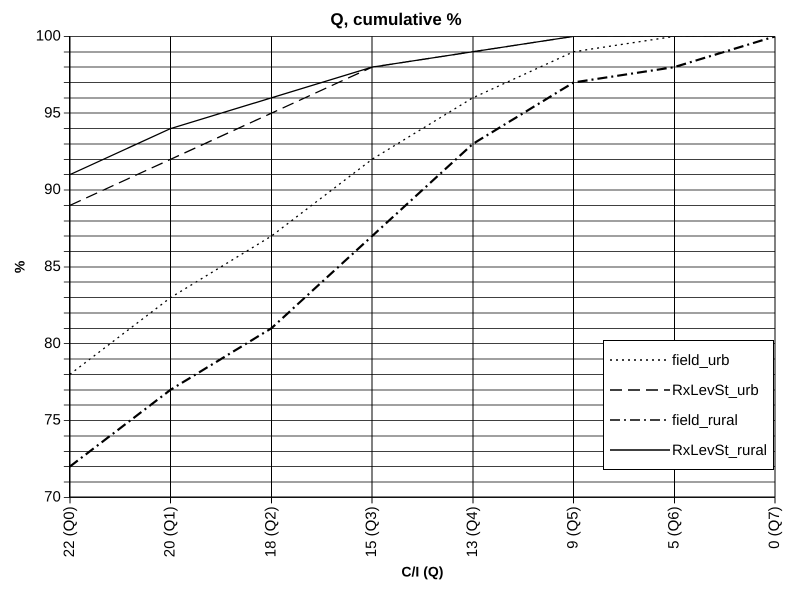 The width and height of the screenshot is (804, 593). I want to click on x-tick-label: 5 (Q6), so click(673, 527).